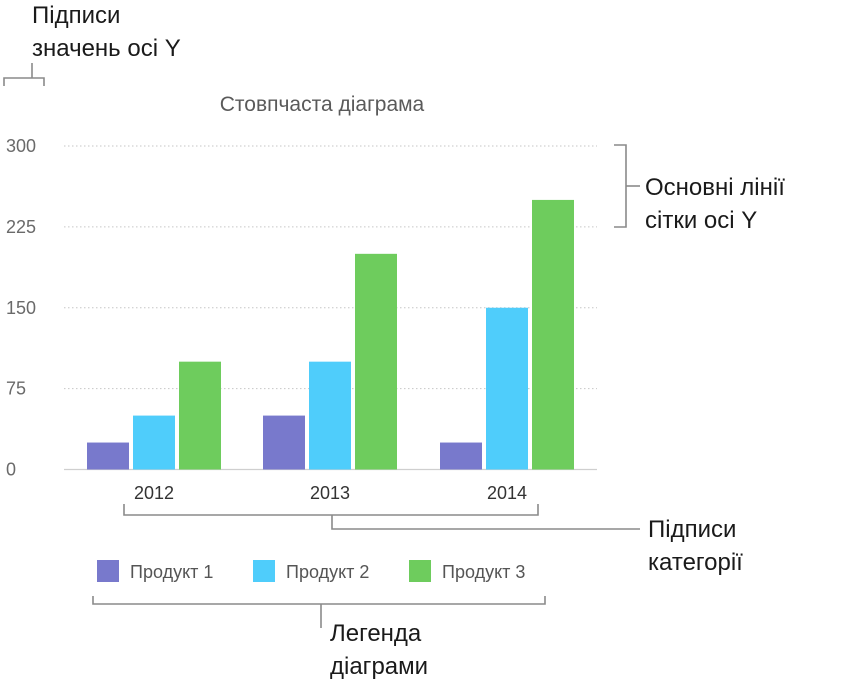 The image size is (865, 686). What do you see at coordinates (11, 470) in the screenshot?
I see `y-tick-label: 0` at bounding box center [11, 470].